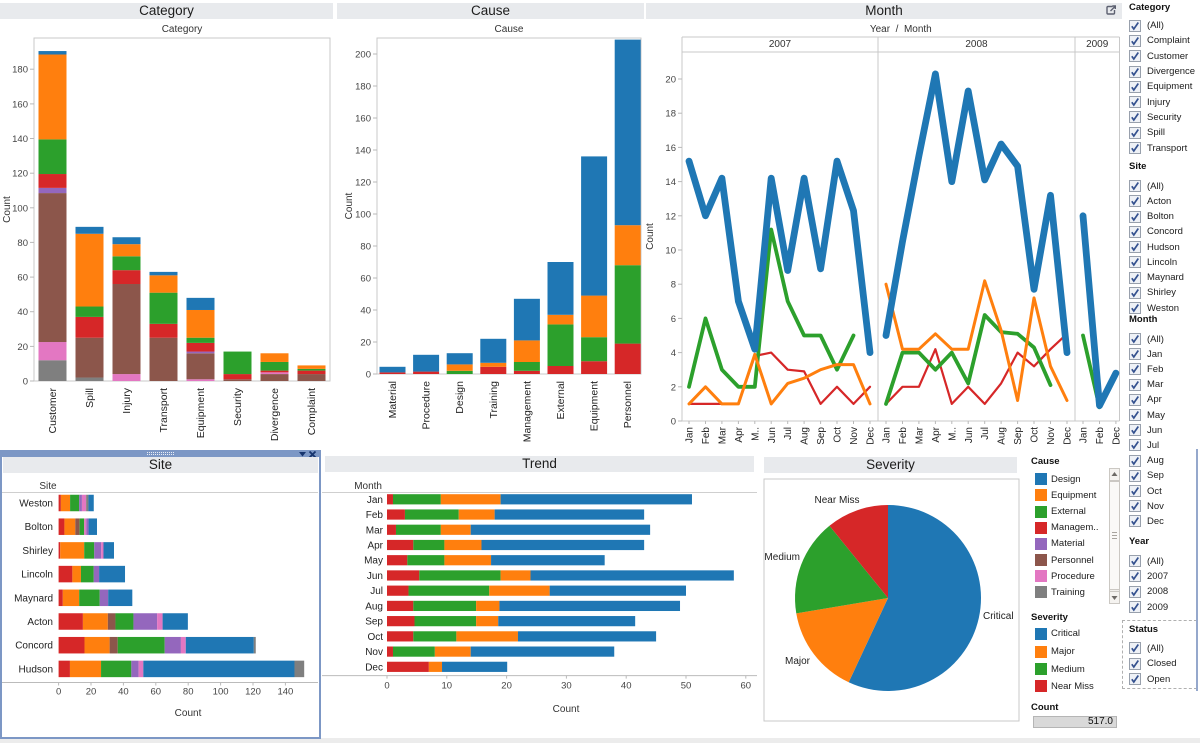 The image size is (1200, 743). What do you see at coordinates (782, 557) in the screenshot?
I see `svg-text: Medium` at bounding box center [782, 557].